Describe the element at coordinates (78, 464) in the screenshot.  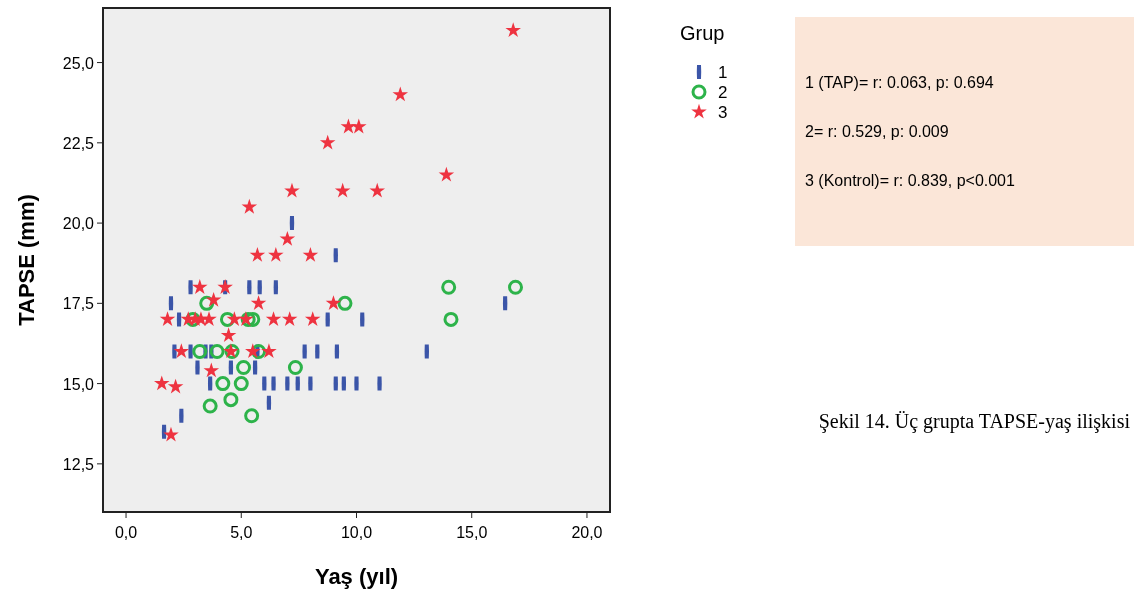
I see `y-tick-label: 12,5` at that location.